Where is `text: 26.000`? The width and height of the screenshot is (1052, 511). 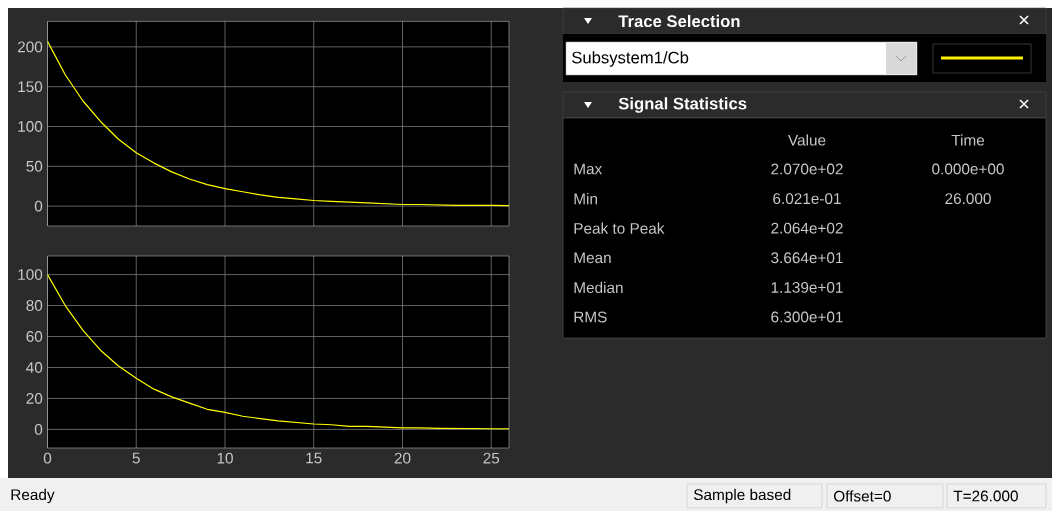
text: 26.000 is located at coordinates (968, 199).